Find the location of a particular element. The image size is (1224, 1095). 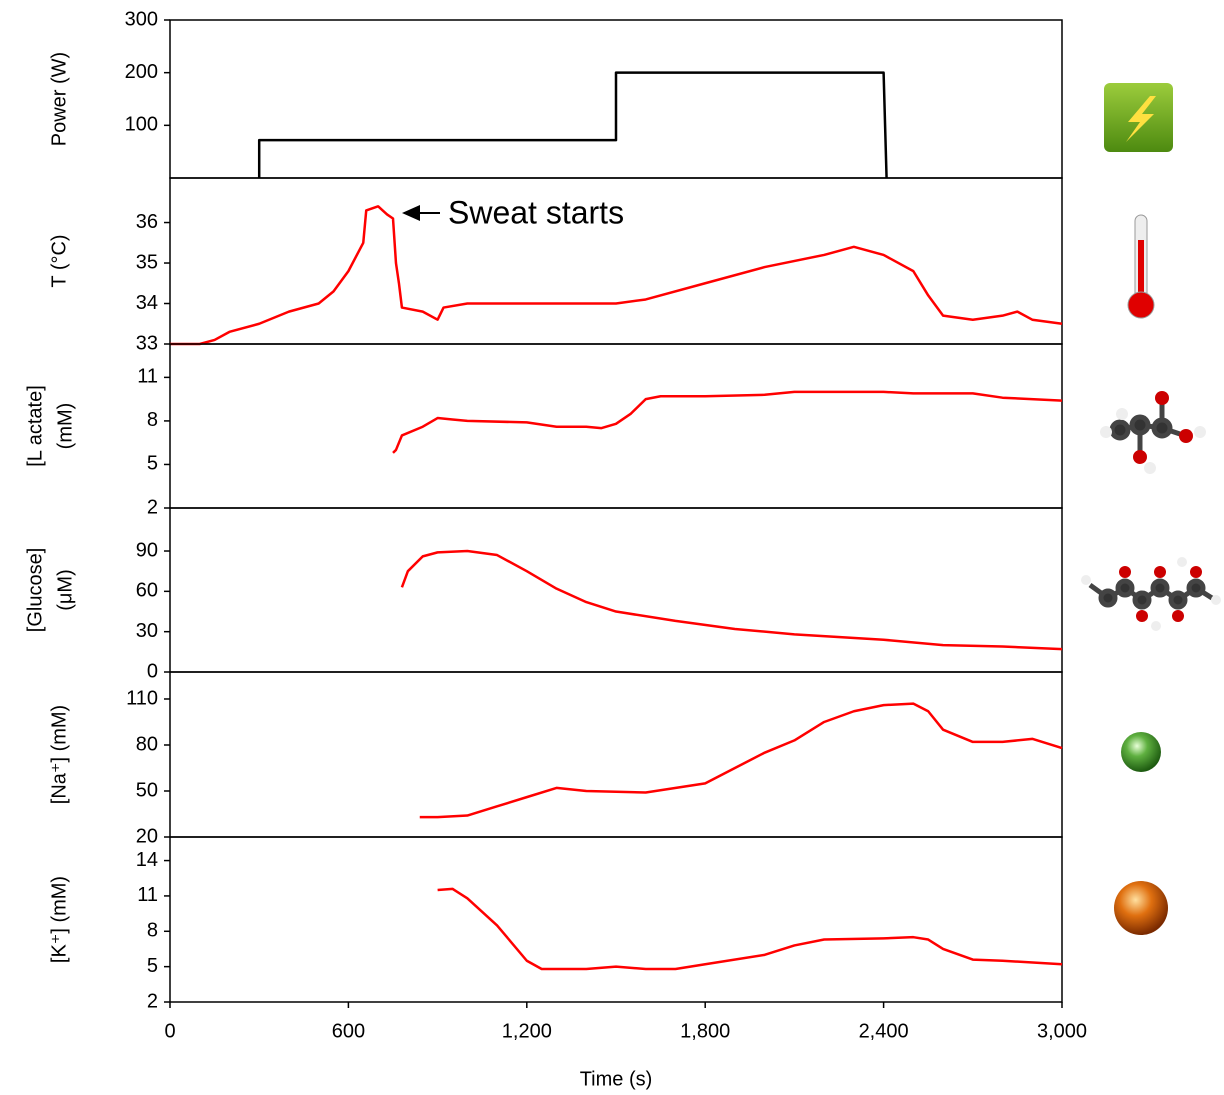

x-tick-label: 2,400 is located at coordinates (884, 1031).